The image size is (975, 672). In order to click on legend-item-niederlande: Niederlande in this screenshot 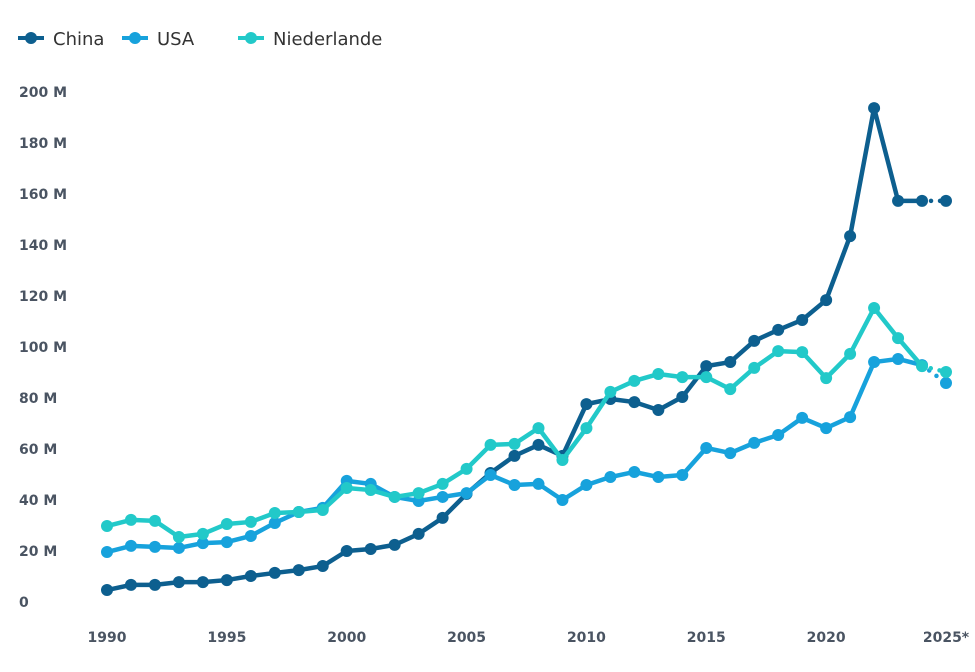, I will do `click(310, 39)`.